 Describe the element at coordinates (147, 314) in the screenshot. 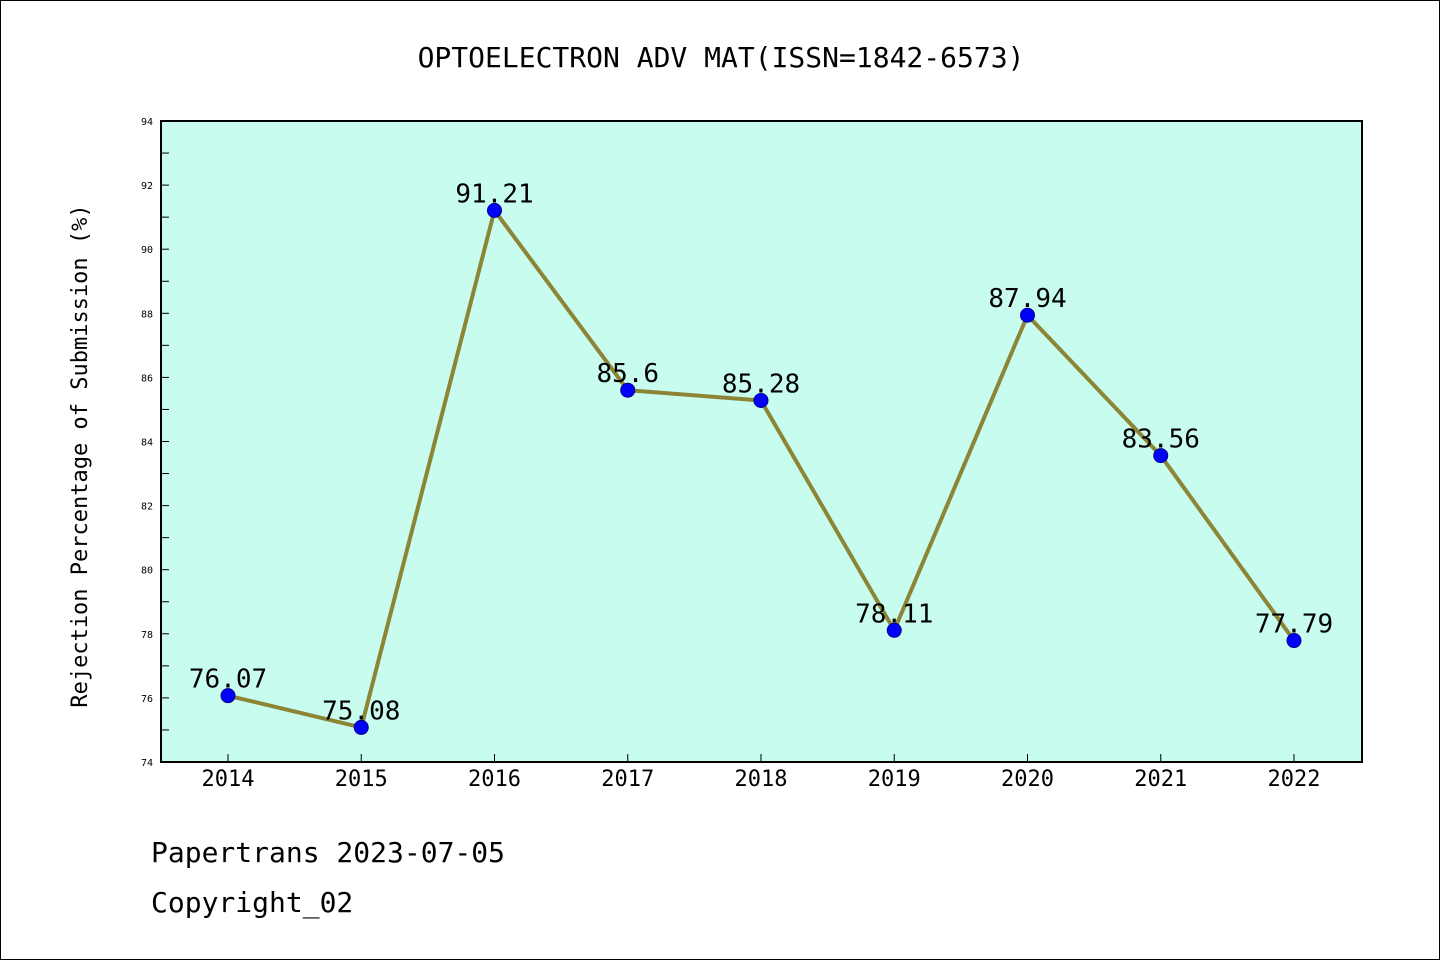

I see `y-tick-label-88: 88` at that location.